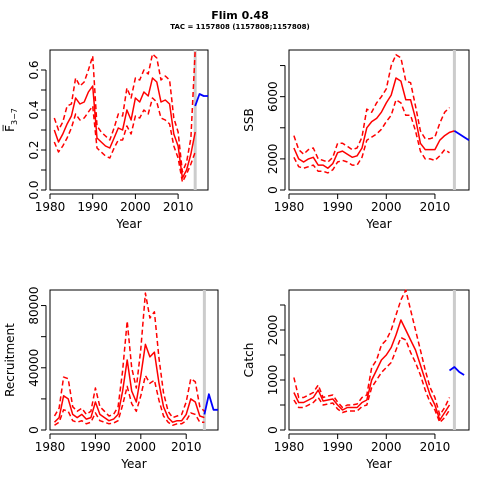 This screenshot has height=480, width=480. Describe the element at coordinates (273, 430) in the screenshot. I see `catch-y-tick-label: 0` at that location.